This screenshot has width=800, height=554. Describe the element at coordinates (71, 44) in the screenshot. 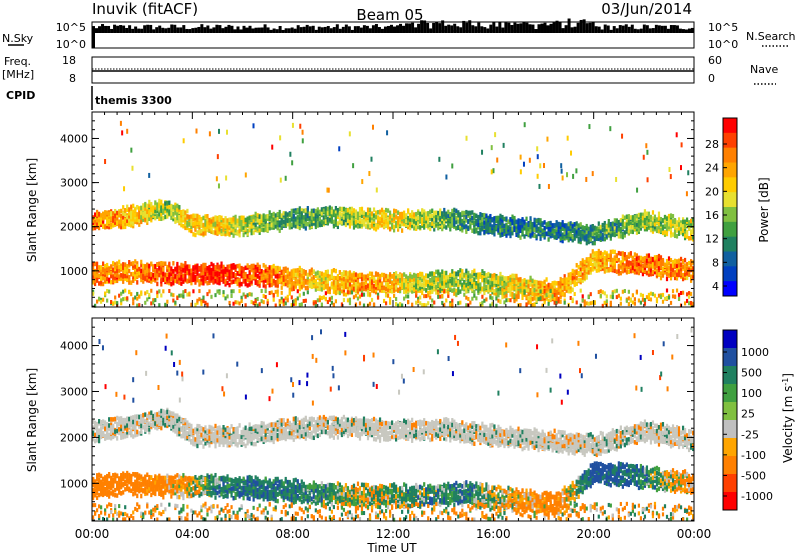

I see `nsky-tick-bottom: 10^0` at that location.